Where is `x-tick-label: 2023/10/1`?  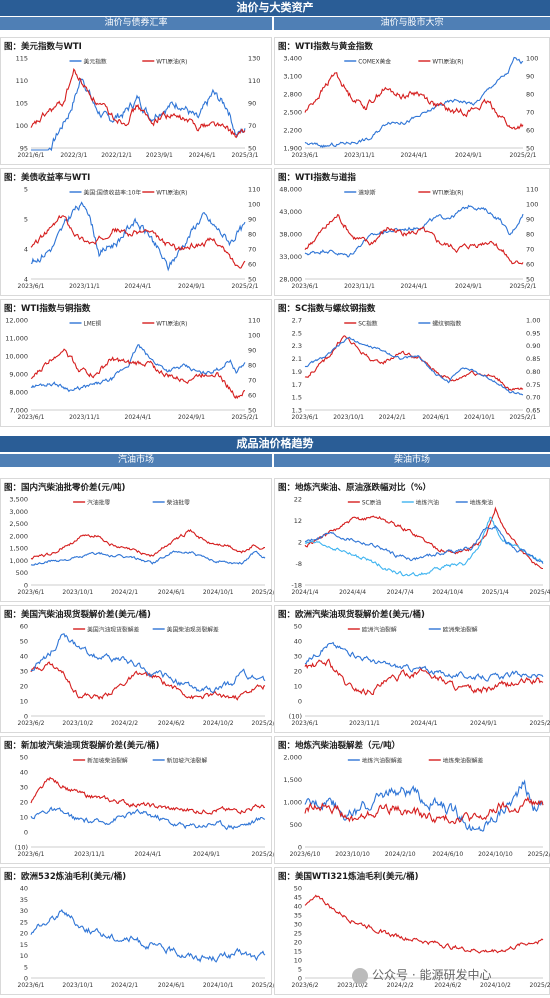 x-tick-label: 2023/10/1 is located at coordinates (77, 985).